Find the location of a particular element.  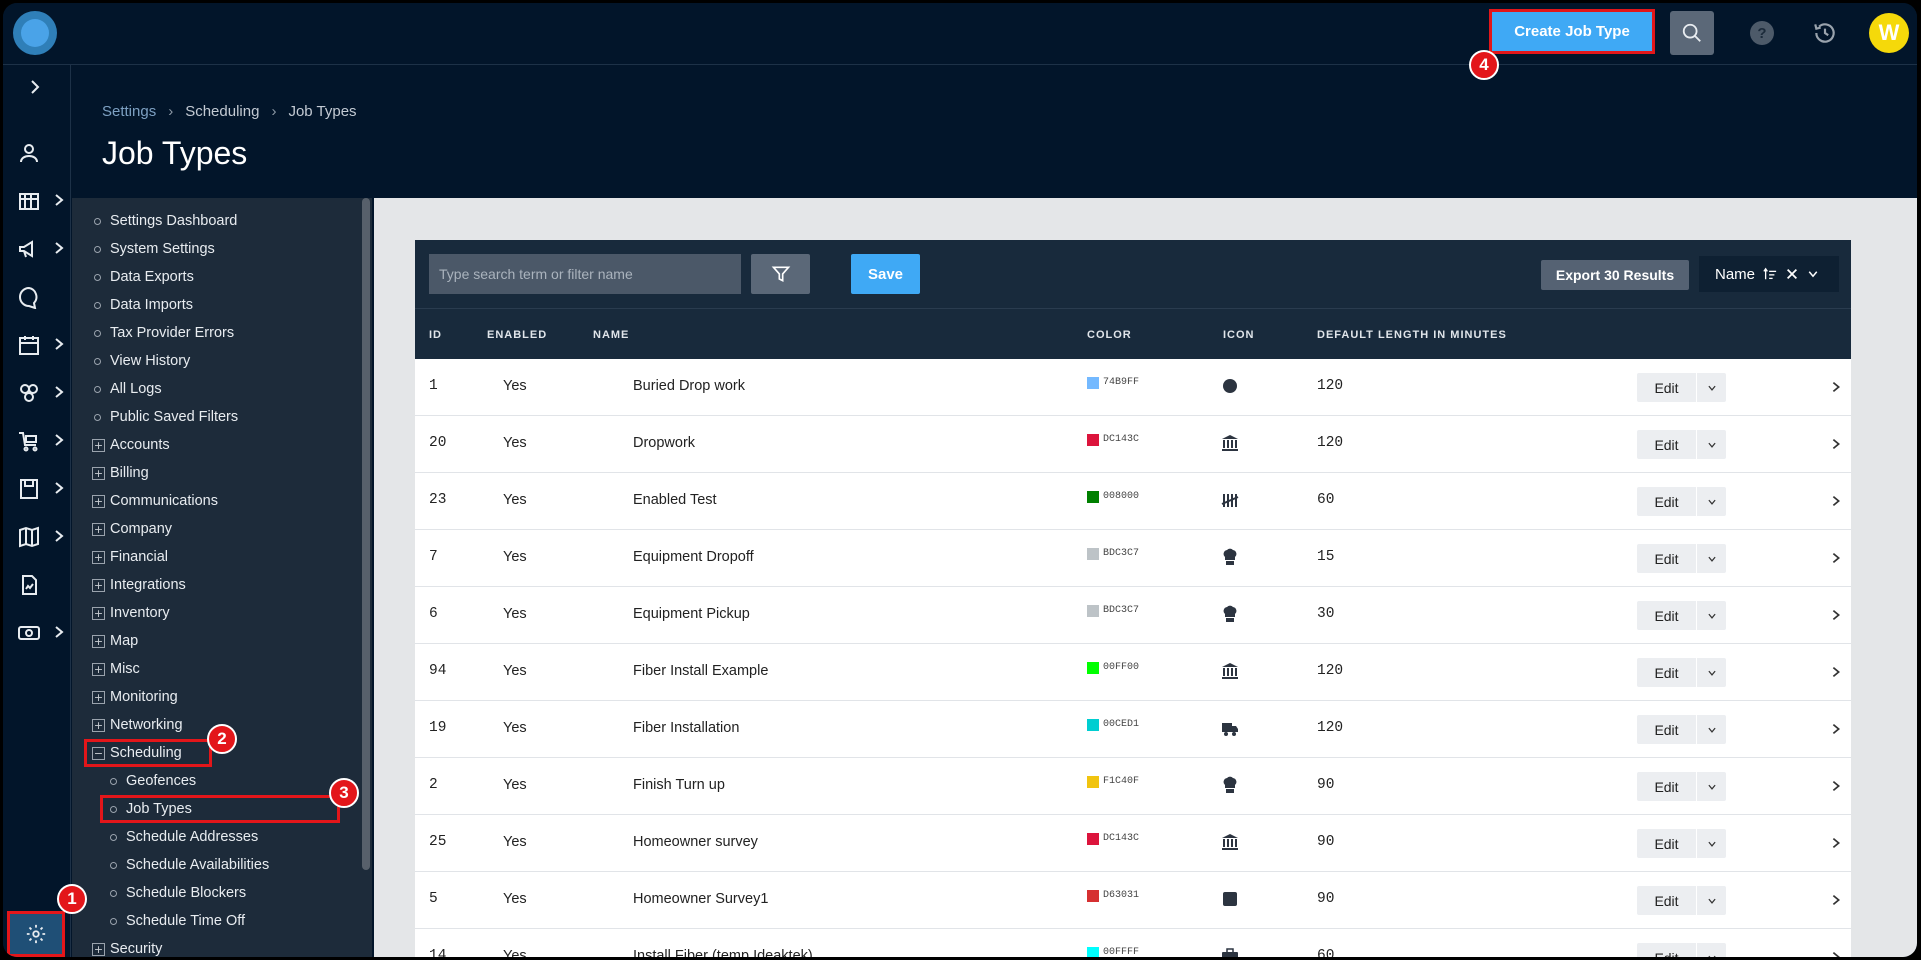

clear-sort-icon is located at coordinates (1792, 274).